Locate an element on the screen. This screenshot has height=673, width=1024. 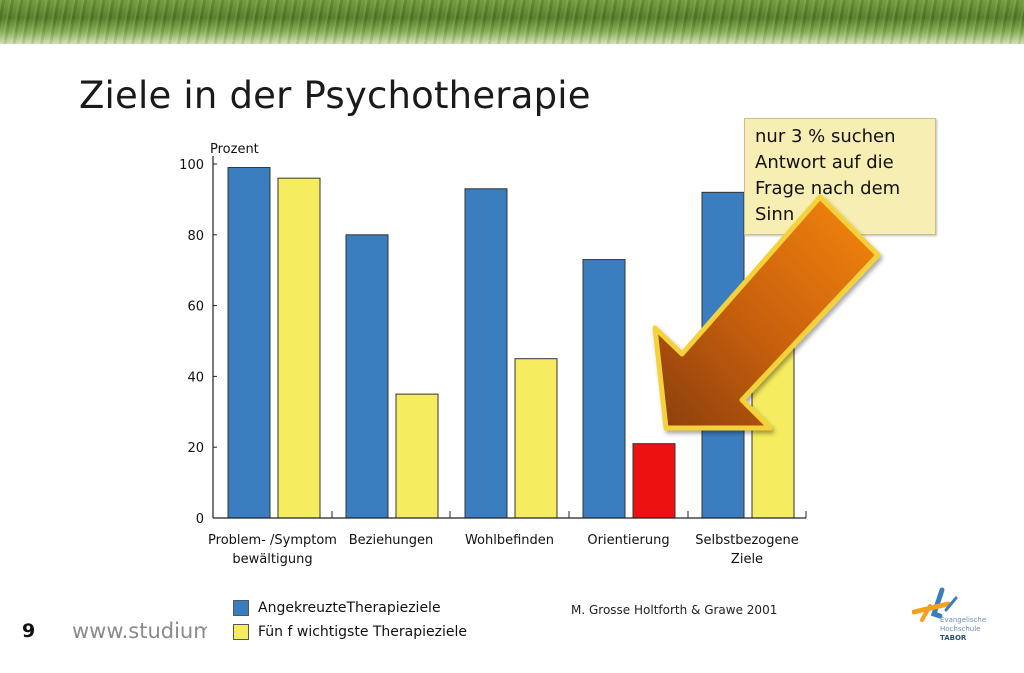
y-tick-label-40: 40 is located at coordinates (195, 377).